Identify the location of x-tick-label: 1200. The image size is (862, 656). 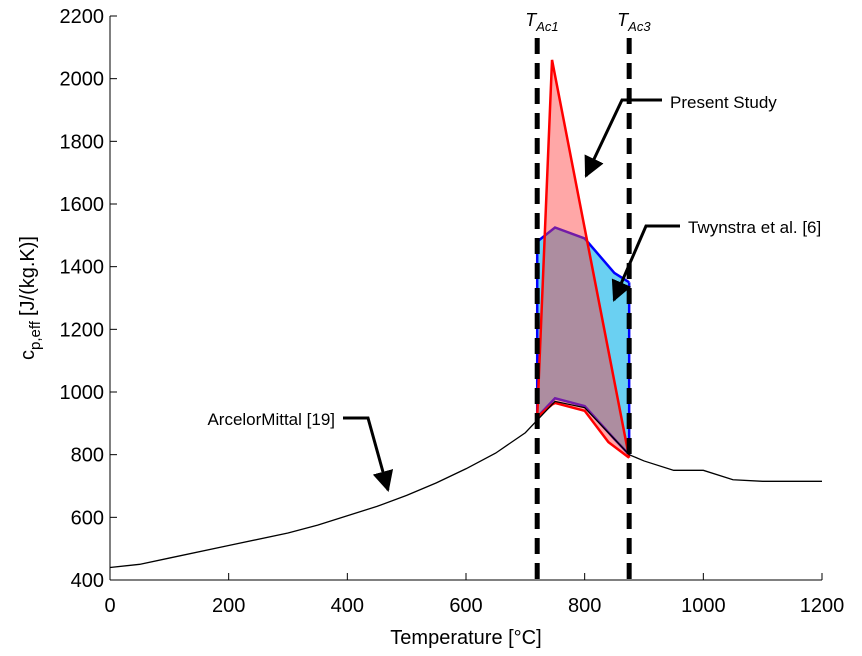
(822, 606).